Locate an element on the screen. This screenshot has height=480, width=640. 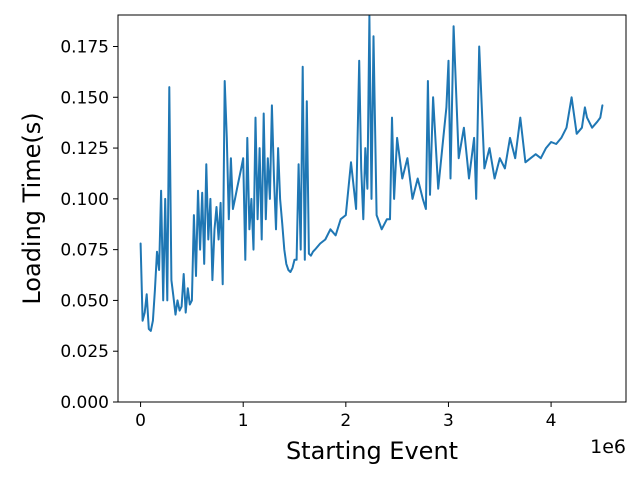
y-tick-label: 0.150 is located at coordinates (84, 98).